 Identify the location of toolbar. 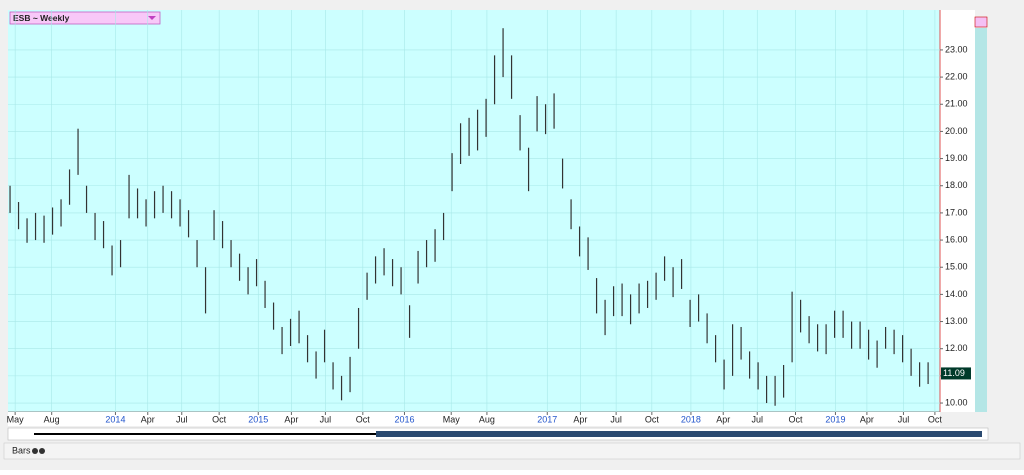
(512, 451).